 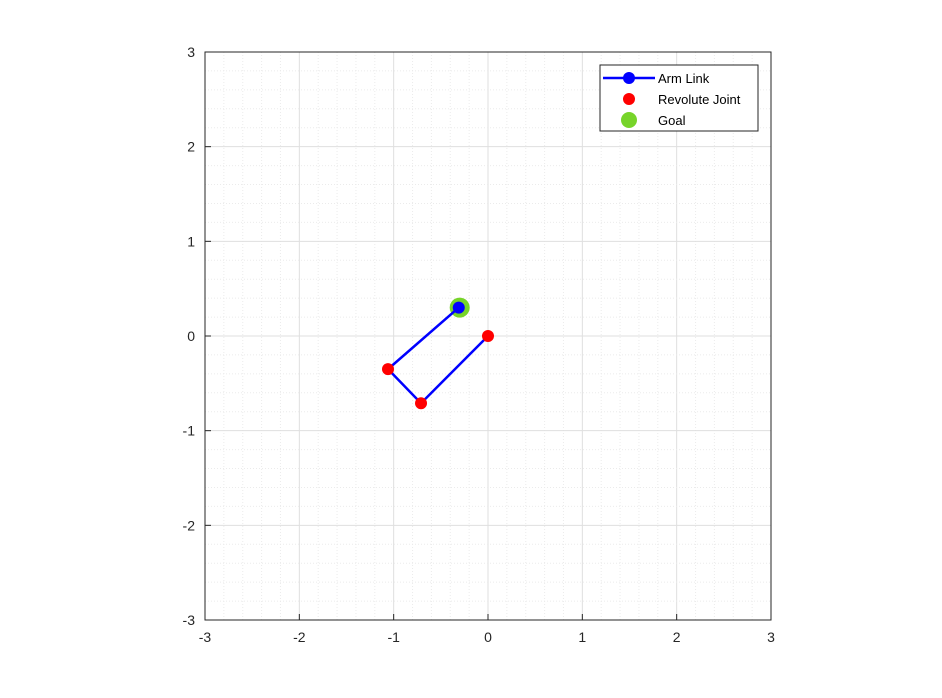 What do you see at coordinates (393, 637) in the screenshot?
I see `x-tick-label: -1` at bounding box center [393, 637].